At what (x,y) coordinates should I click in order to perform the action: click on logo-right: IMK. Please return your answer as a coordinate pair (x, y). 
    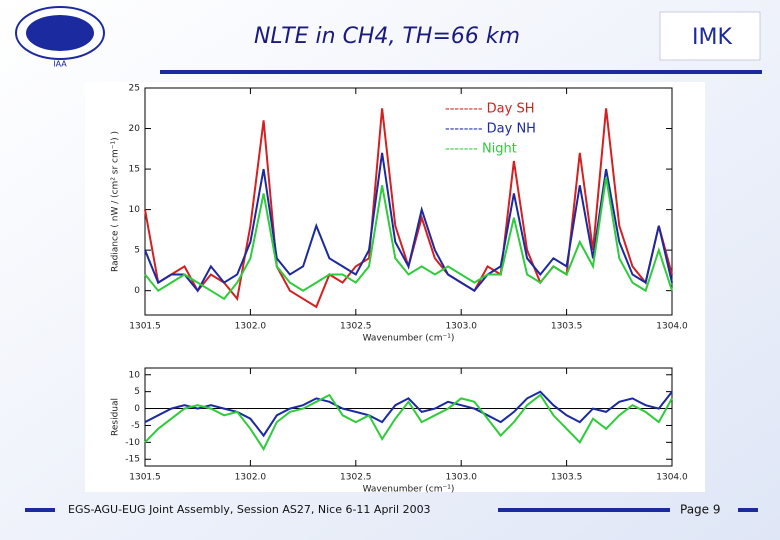
    Looking at the image, I should click on (710, 36).